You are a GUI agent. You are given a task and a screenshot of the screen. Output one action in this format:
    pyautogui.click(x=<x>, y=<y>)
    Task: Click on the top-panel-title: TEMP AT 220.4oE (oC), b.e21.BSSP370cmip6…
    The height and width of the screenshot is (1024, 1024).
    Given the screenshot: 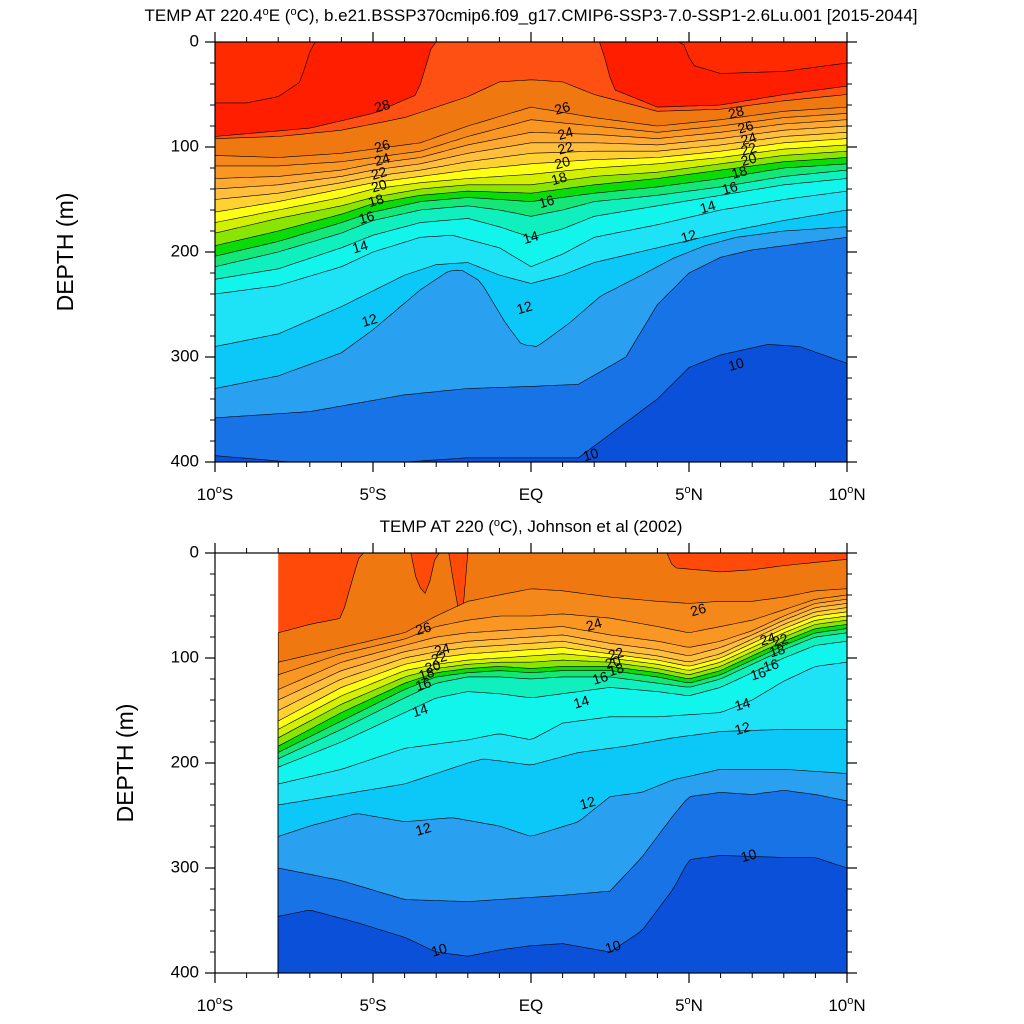 What is the action you would take?
    pyautogui.click(x=531, y=15)
    